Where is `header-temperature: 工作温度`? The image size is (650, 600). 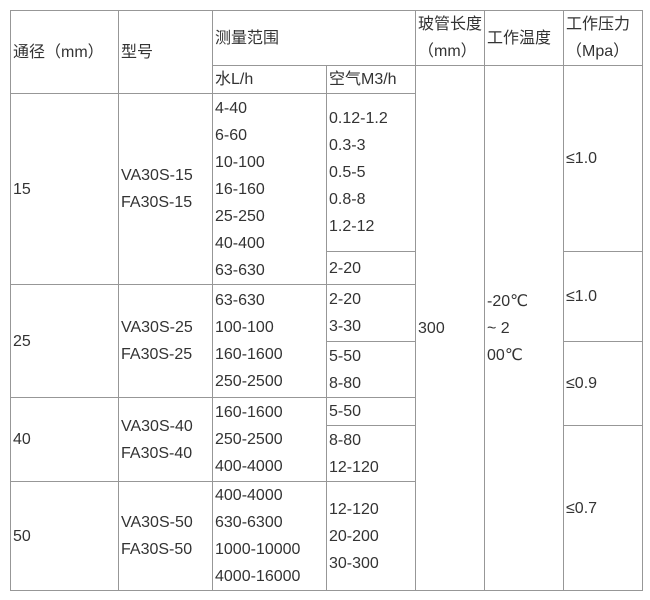 header-temperature: 工作温度 is located at coordinates (524, 38).